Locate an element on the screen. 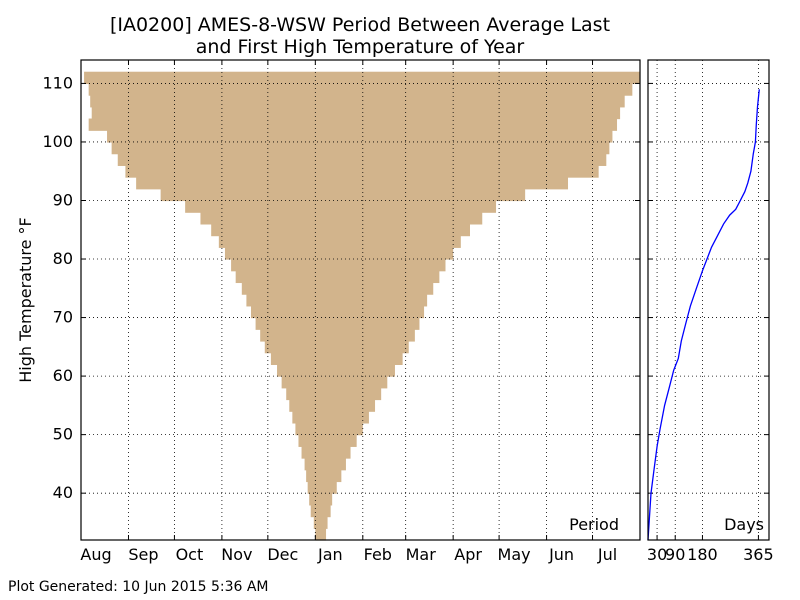 Image resolution: width=800 pixels, height=600 pixels. days-x-tick-label: 90 is located at coordinates (675, 554).